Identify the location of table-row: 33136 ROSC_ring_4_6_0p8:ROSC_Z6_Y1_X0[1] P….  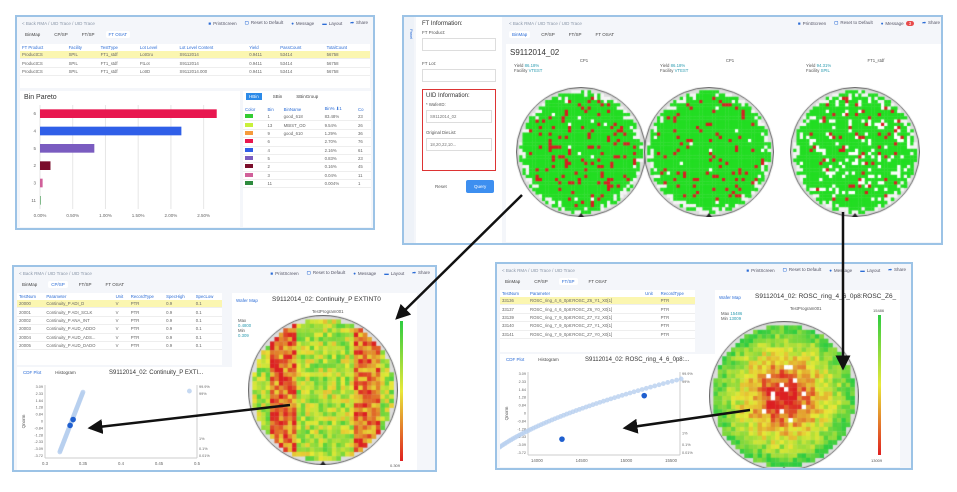
(597, 301).